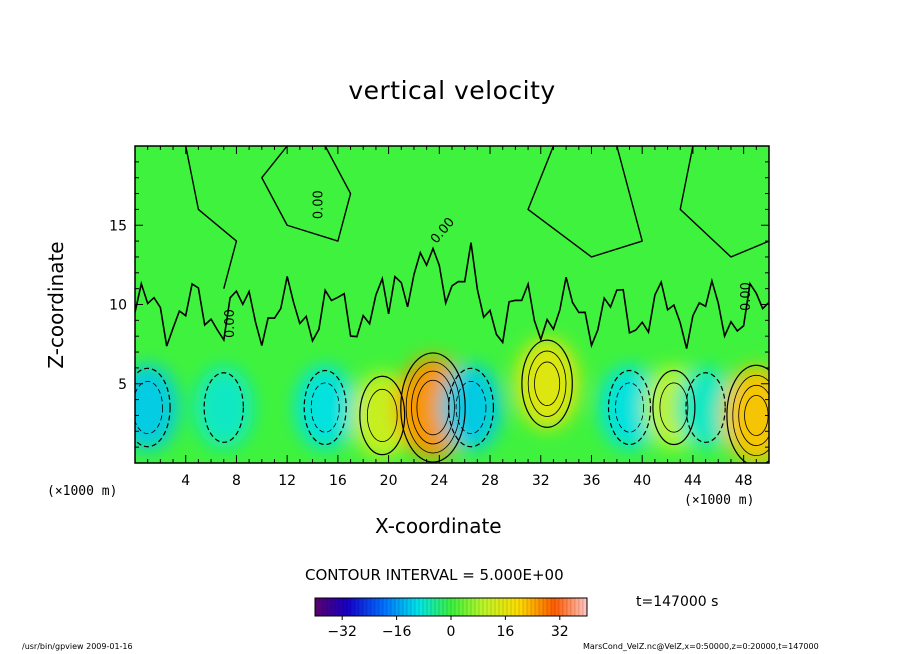  What do you see at coordinates (389, 481) in the screenshot?
I see `x-tick-label-20: 20` at bounding box center [389, 481].